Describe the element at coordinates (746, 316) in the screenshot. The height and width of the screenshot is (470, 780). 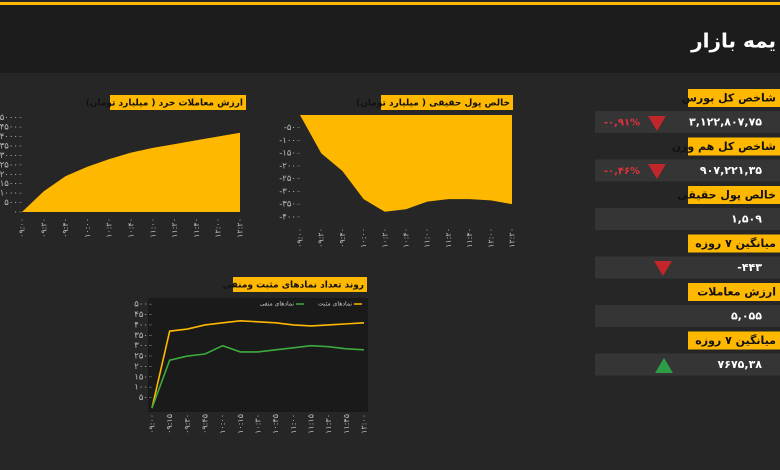
I see `item-value: ۵,۰۵۵` at that location.